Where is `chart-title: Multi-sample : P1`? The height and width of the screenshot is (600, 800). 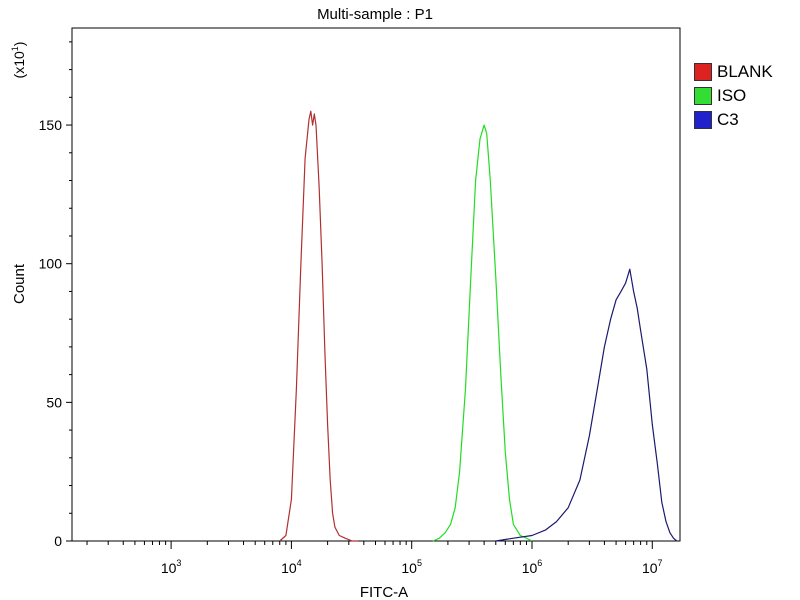
chart-title: Multi-sample : P1 is located at coordinates (375, 14).